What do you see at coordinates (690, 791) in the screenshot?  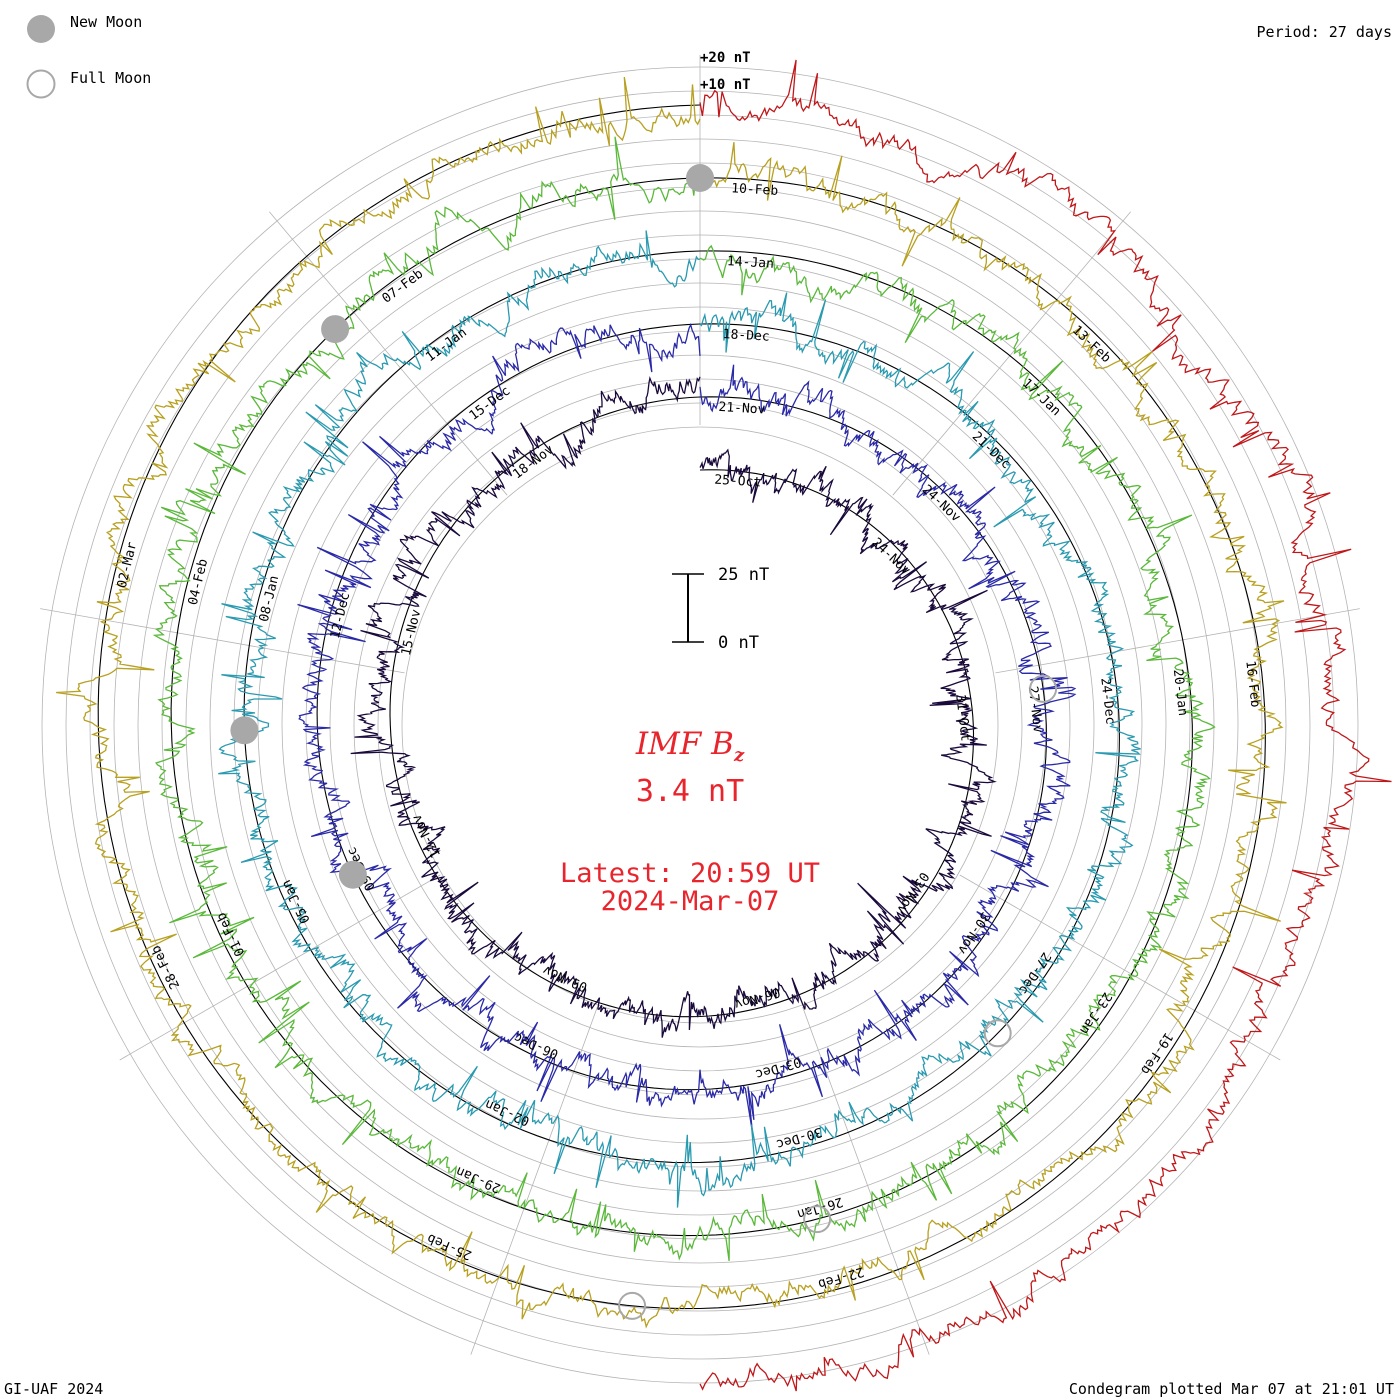 I see `current-value: 3.4 nT` at bounding box center [690, 791].